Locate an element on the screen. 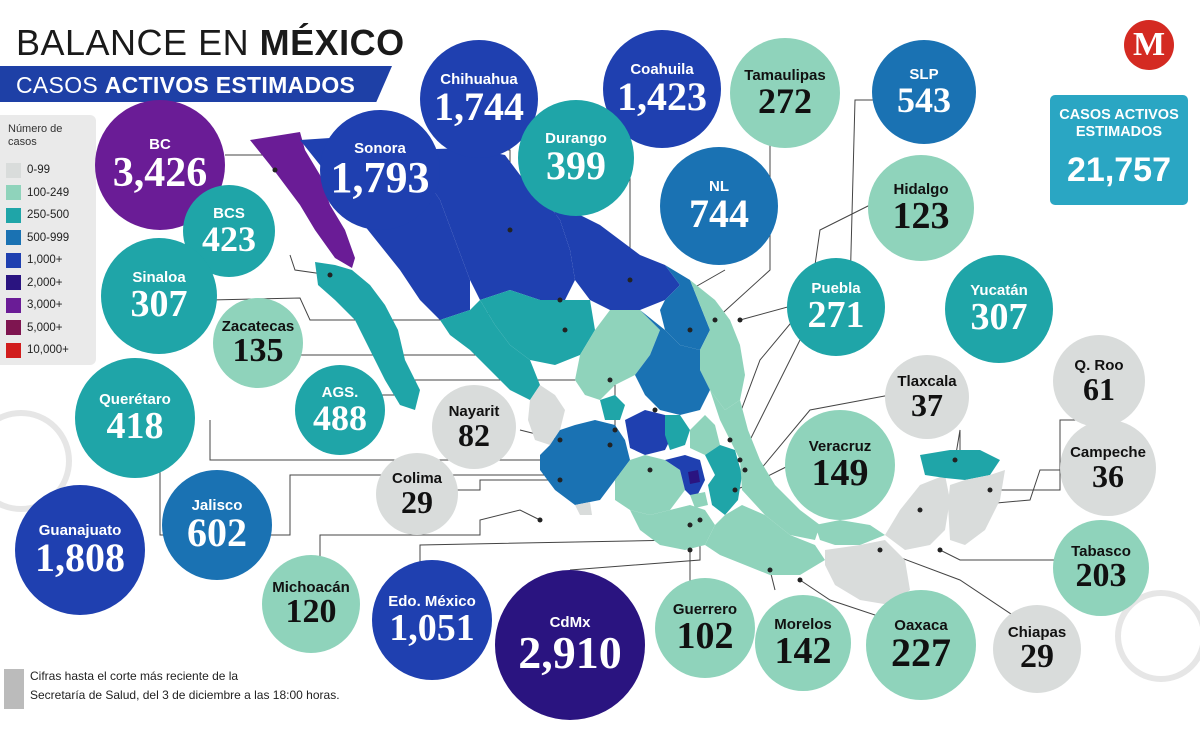 The width and height of the screenshot is (1200, 747). state-value: 102 is located at coordinates (705, 636).